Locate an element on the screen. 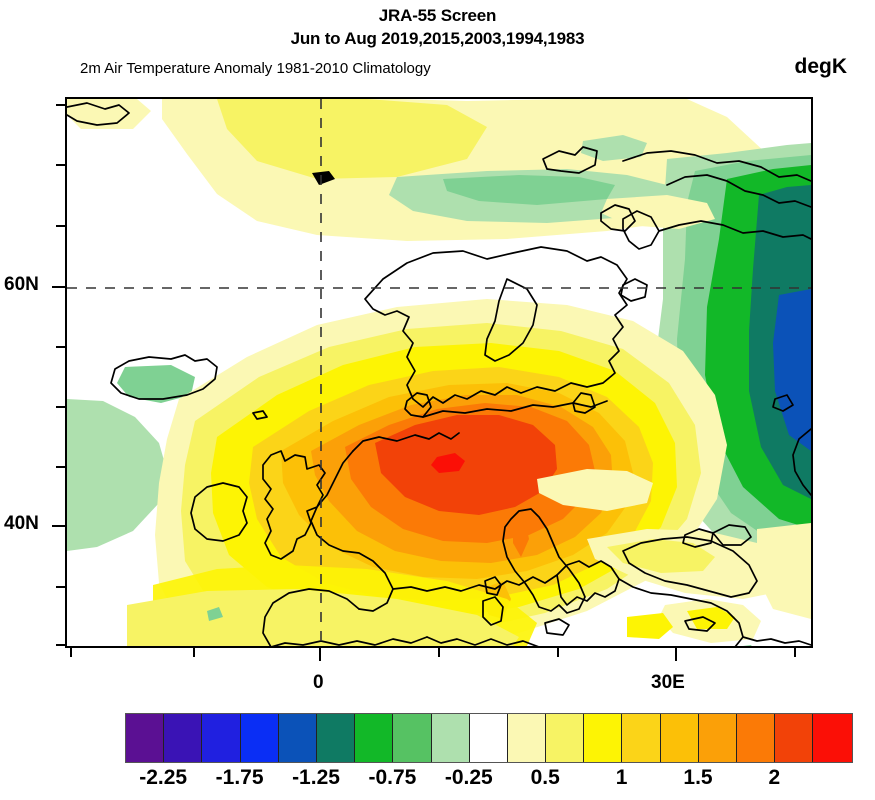  title-main: JRA-55 Screen is located at coordinates (437, 15).